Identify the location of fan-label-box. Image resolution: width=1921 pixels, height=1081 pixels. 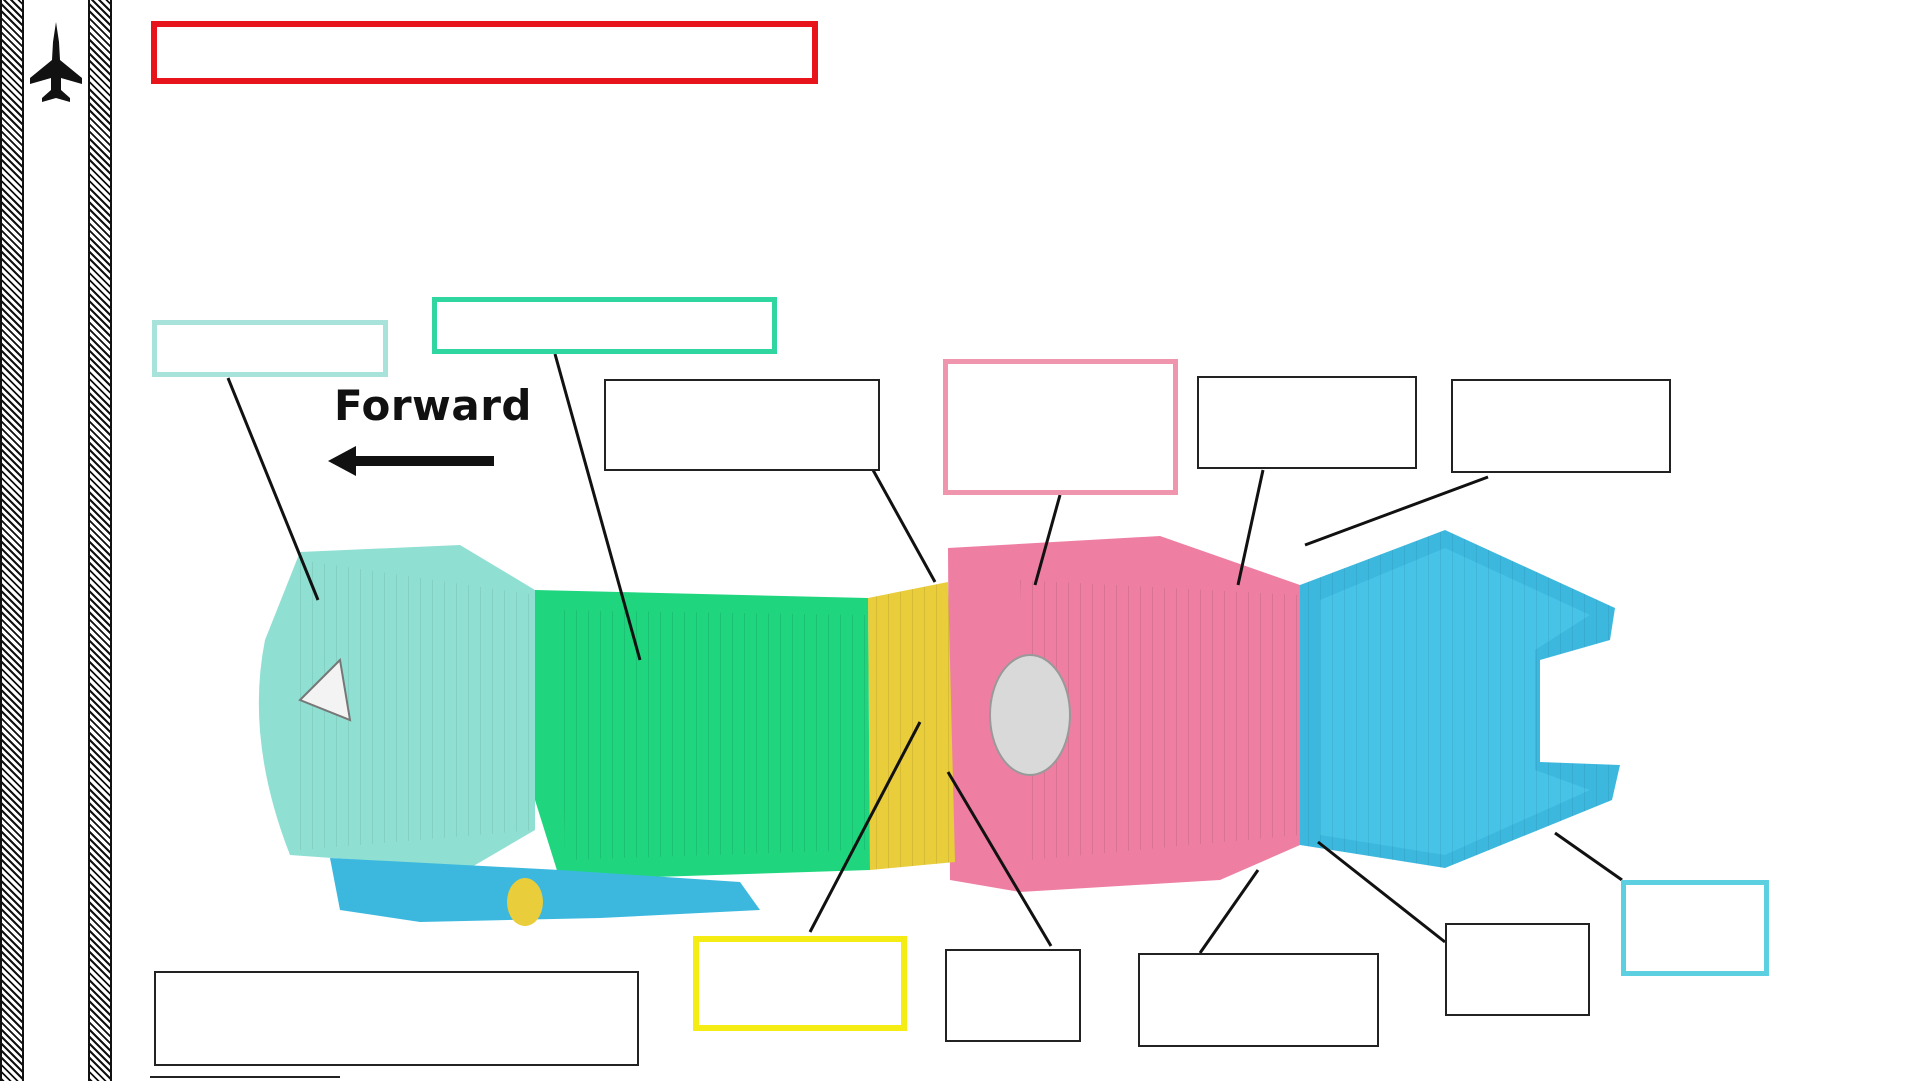
(270, 348).